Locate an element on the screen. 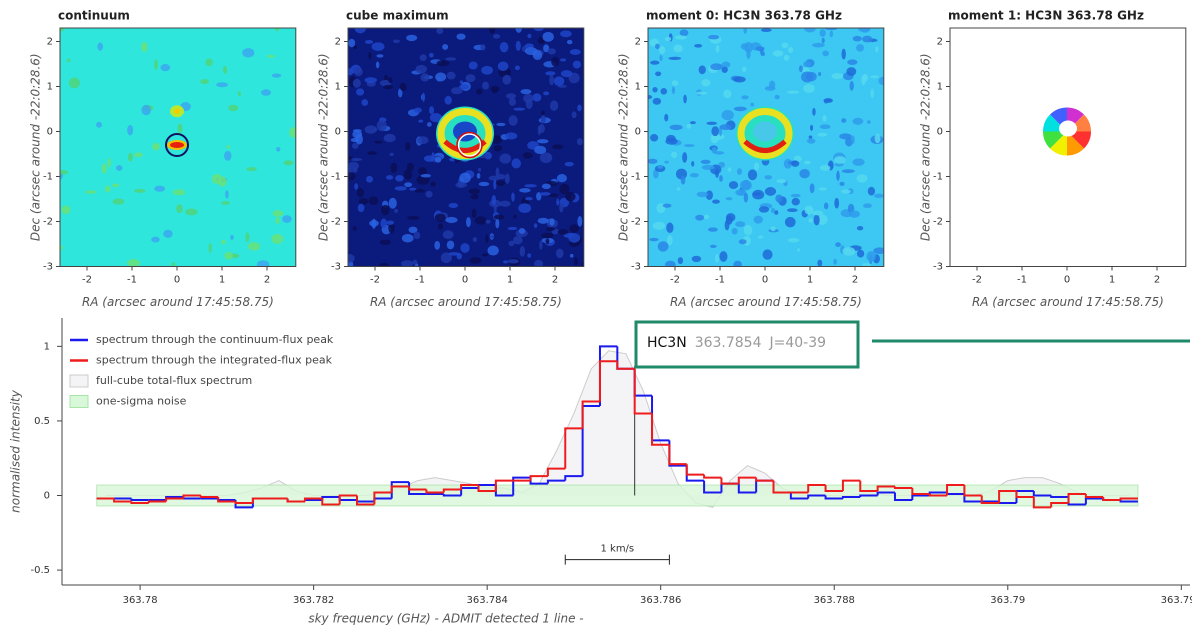  x-tick-label: 1 is located at coordinates (222, 280).